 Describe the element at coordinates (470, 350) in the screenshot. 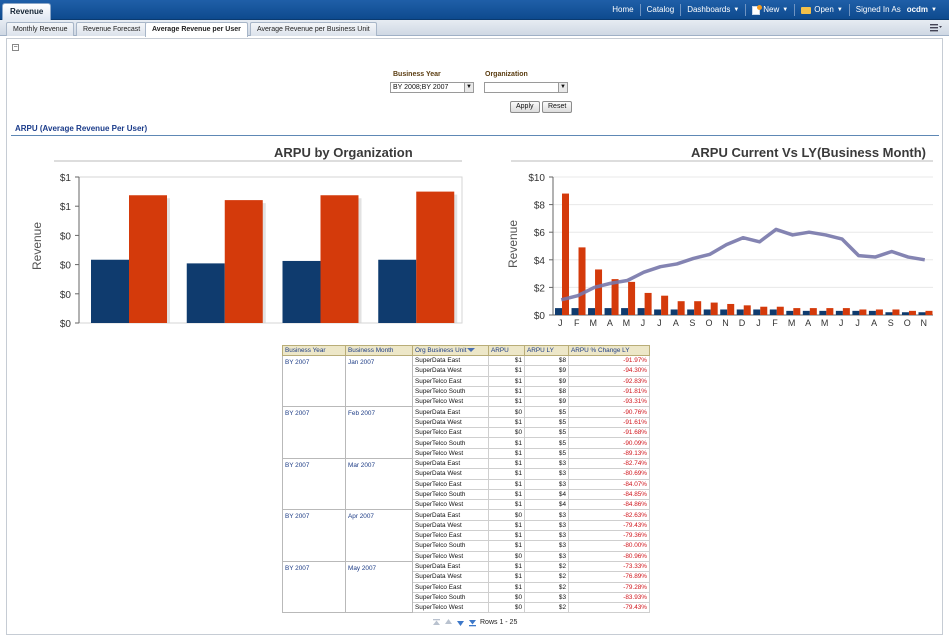

I see `sort-icon` at that location.